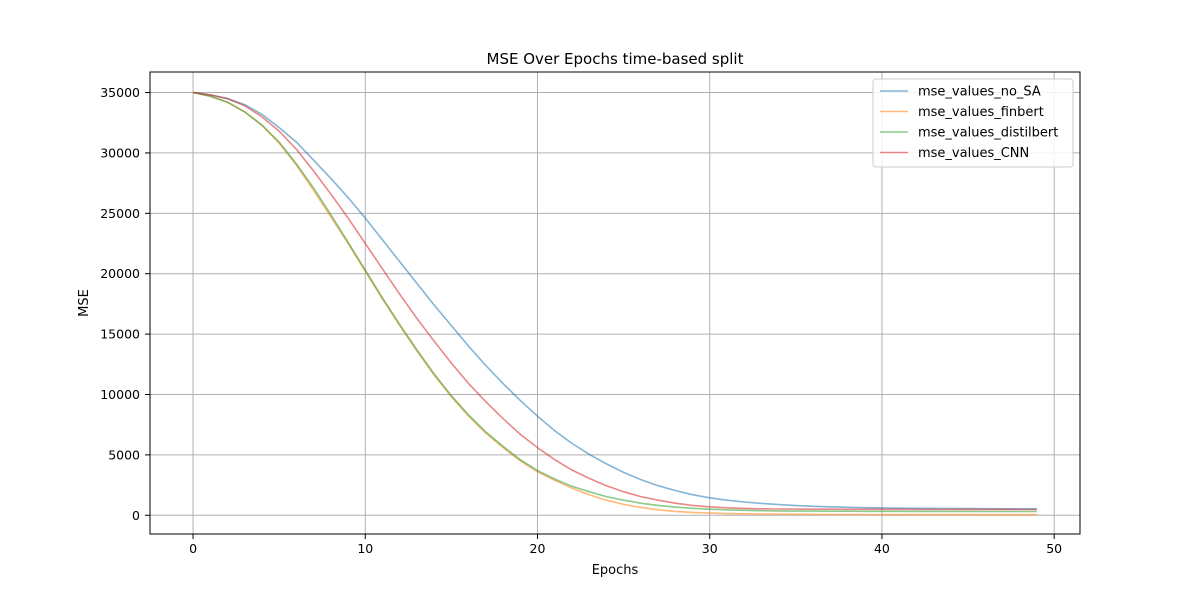  Describe the element at coordinates (365, 548) in the screenshot. I see `x-tick-label: 10` at that location.